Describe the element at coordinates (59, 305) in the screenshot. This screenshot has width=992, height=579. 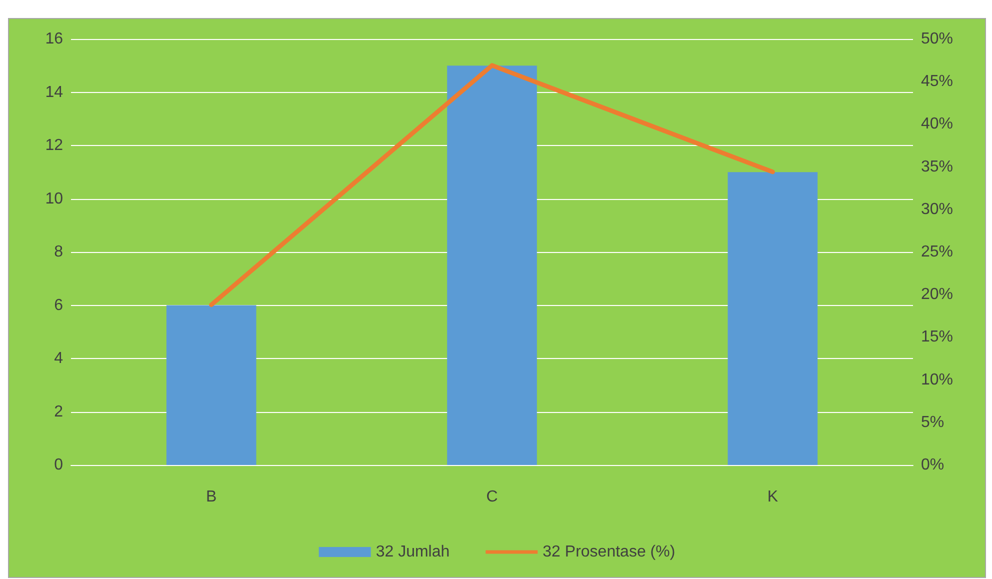
I see `y-tick-label: 6` at that location.